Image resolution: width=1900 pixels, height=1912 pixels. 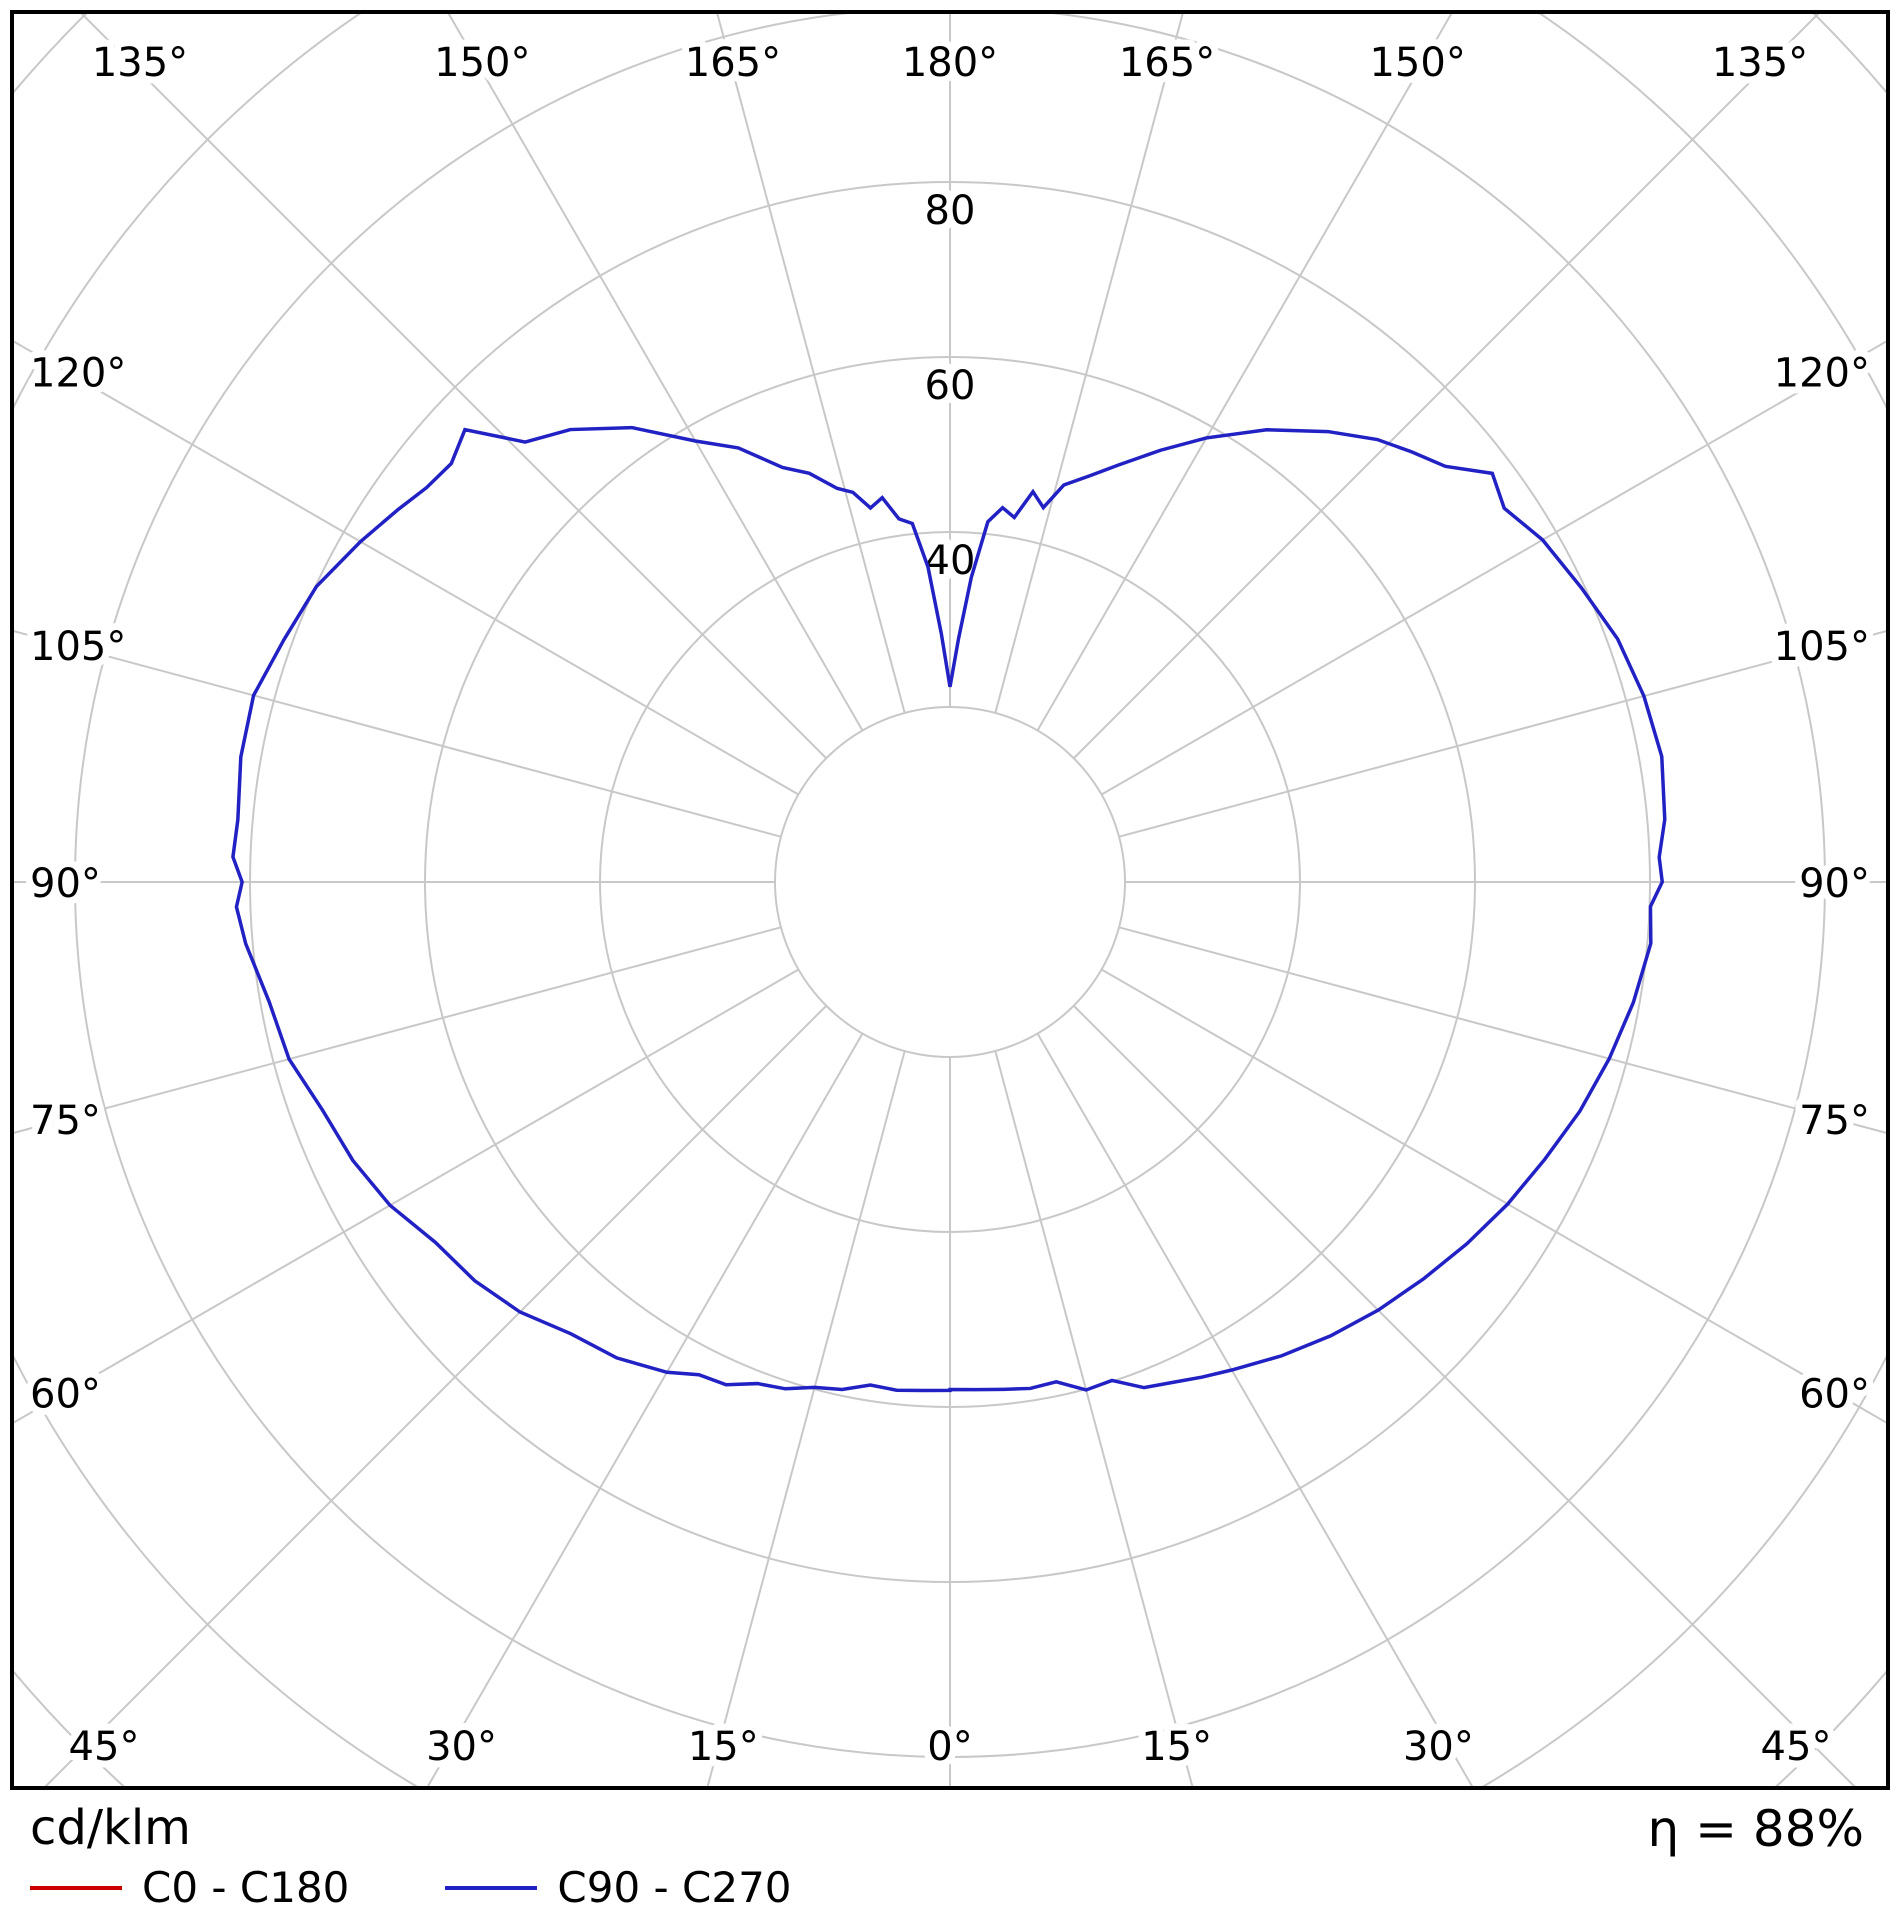 What do you see at coordinates (491, 1887) in the screenshot?
I see `legend-swatch-c90-c270` at bounding box center [491, 1887].